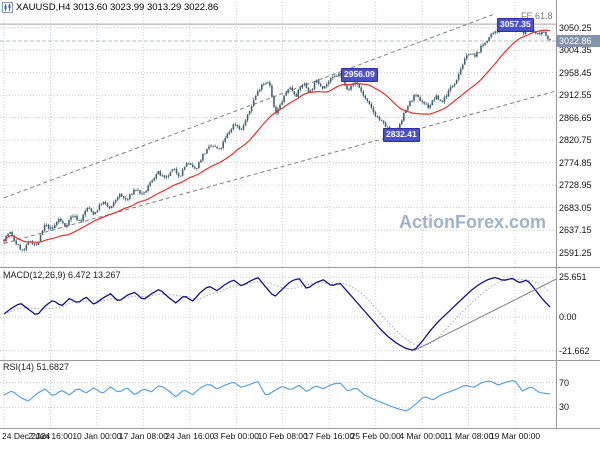  Describe the element at coordinates (401, 135) in the screenshot. I see `price-flag: 2832.41` at that location.